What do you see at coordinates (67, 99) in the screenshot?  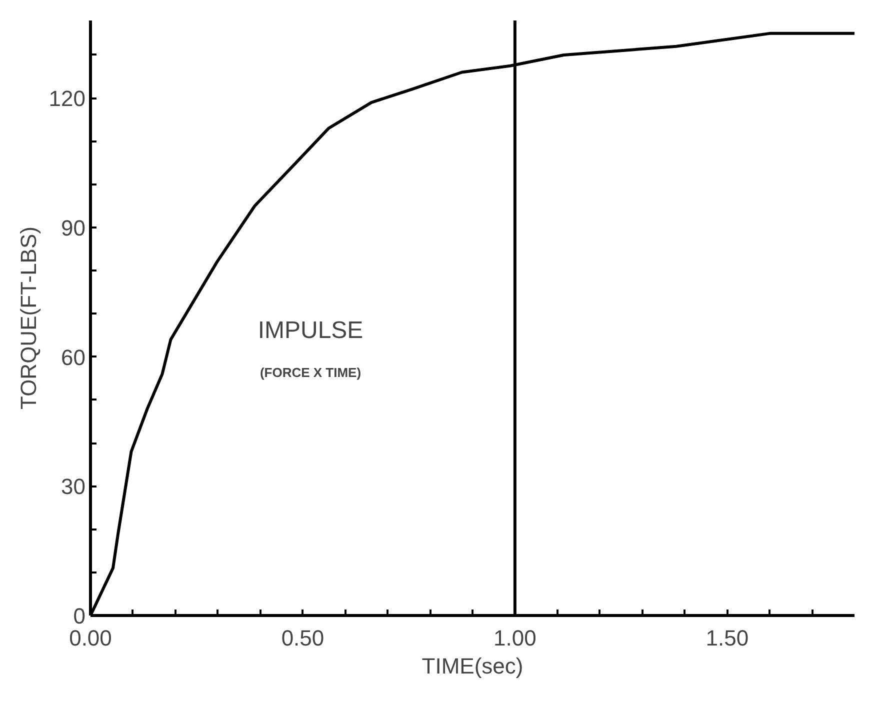 I see `y-tick-label: 120` at bounding box center [67, 99].